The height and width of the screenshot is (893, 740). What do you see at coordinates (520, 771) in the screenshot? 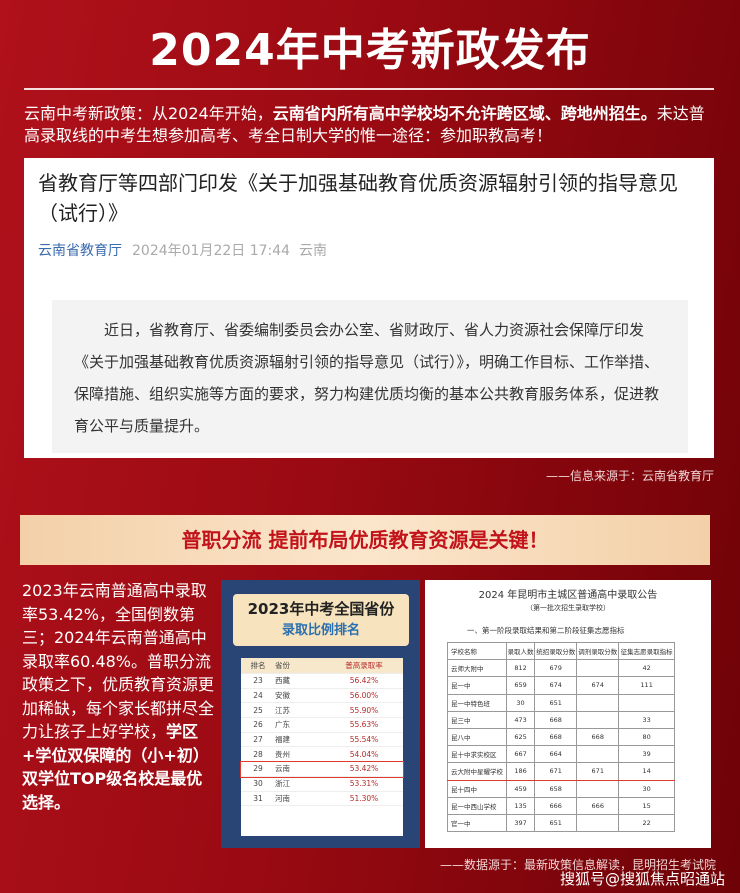
I see `notice-cell: 186` at bounding box center [520, 771].